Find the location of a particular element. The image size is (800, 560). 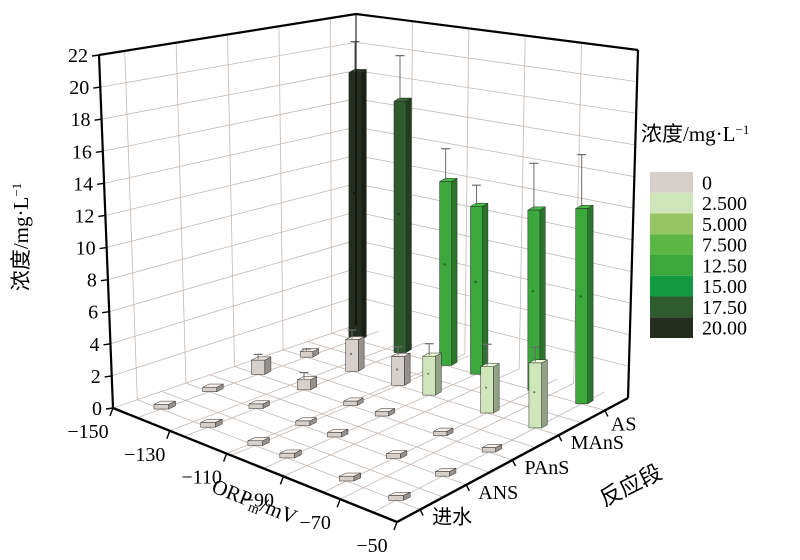

legend-label-2: 5.000 is located at coordinates (724, 225).